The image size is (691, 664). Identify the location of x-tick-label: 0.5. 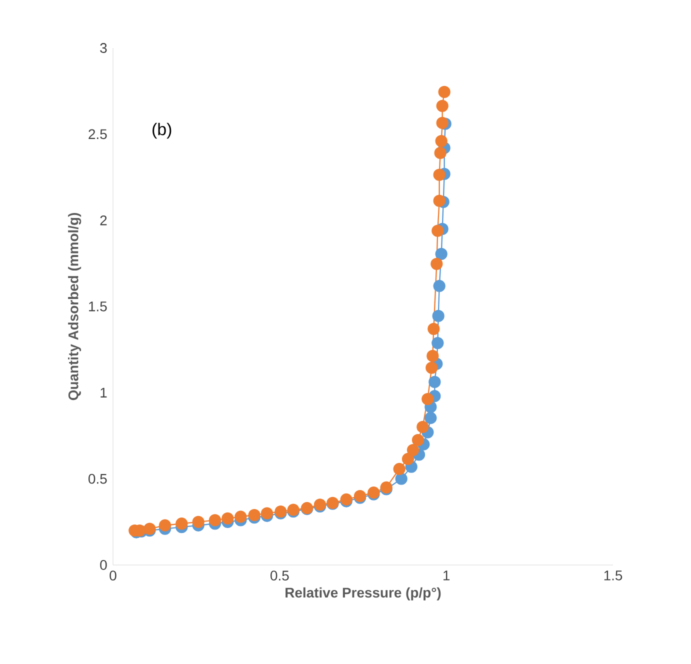
(279, 575).